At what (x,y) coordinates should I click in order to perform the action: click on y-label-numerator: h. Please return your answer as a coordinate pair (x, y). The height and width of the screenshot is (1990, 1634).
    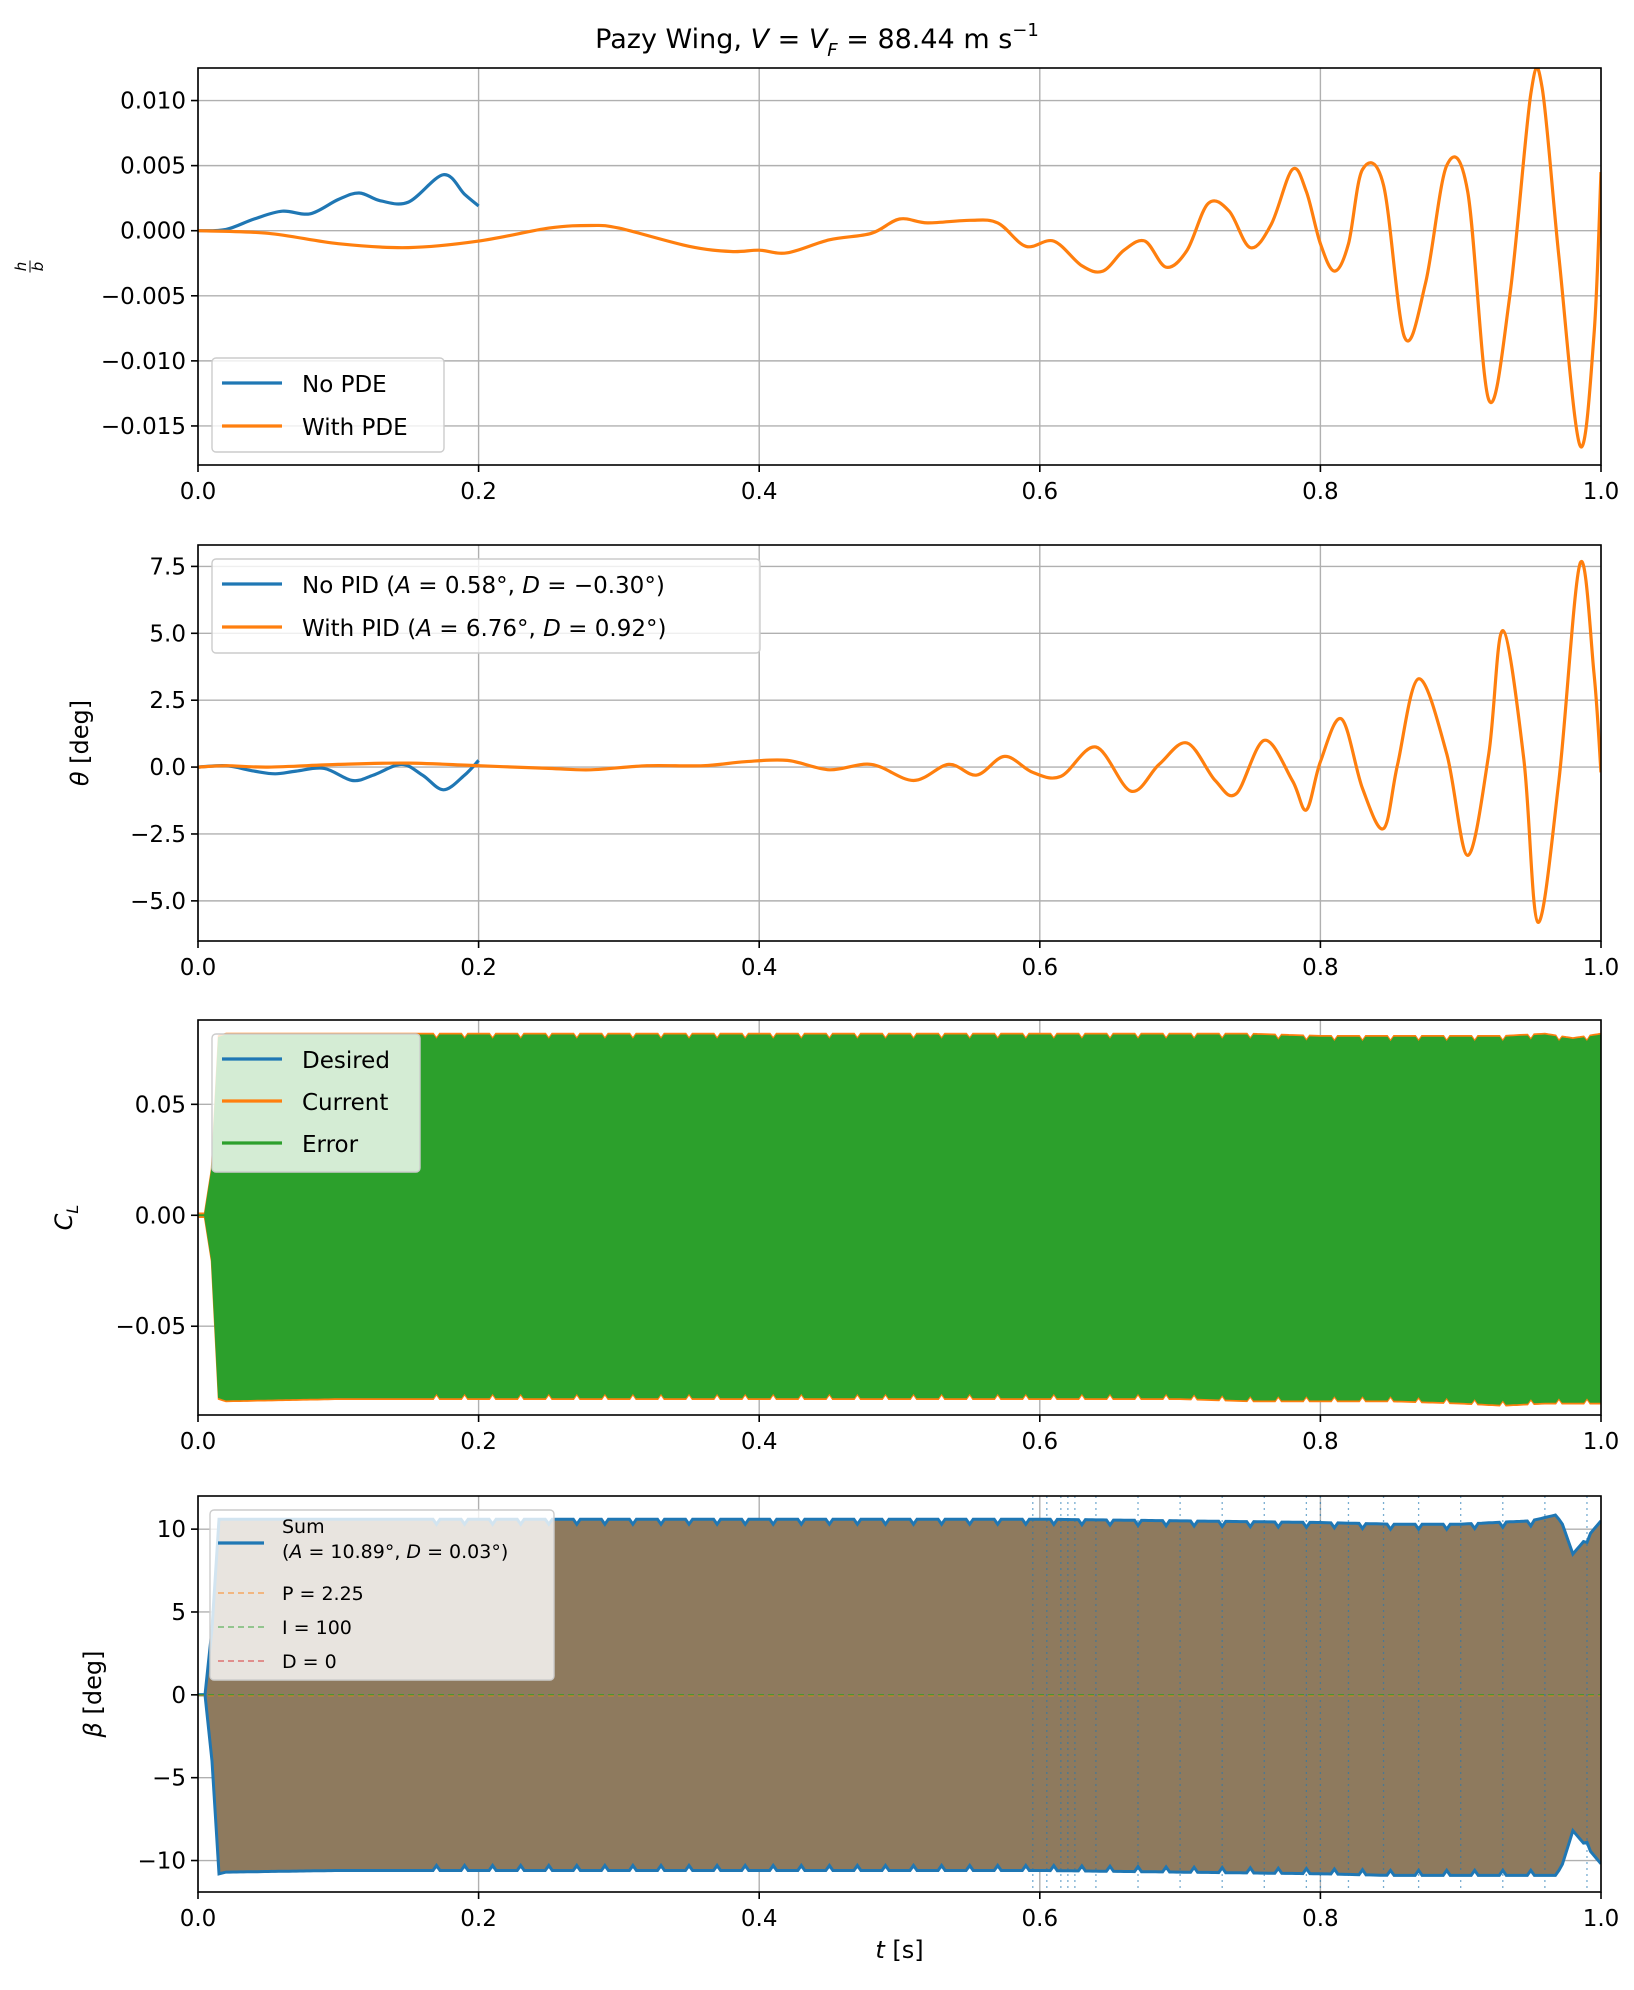
    Looking at the image, I should click on (21, 267).